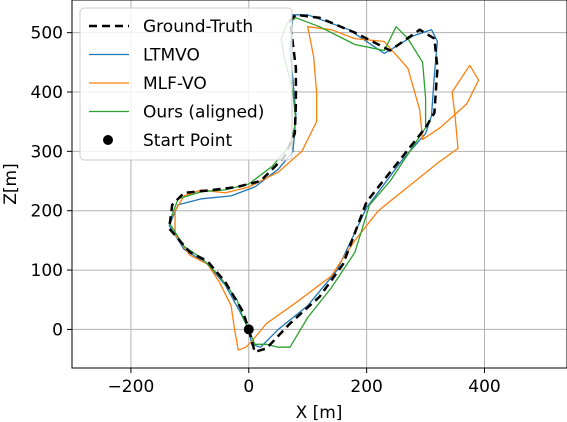  Describe the element at coordinates (47, 93) in the screenshot. I see `y-tick-label: 400` at that location.